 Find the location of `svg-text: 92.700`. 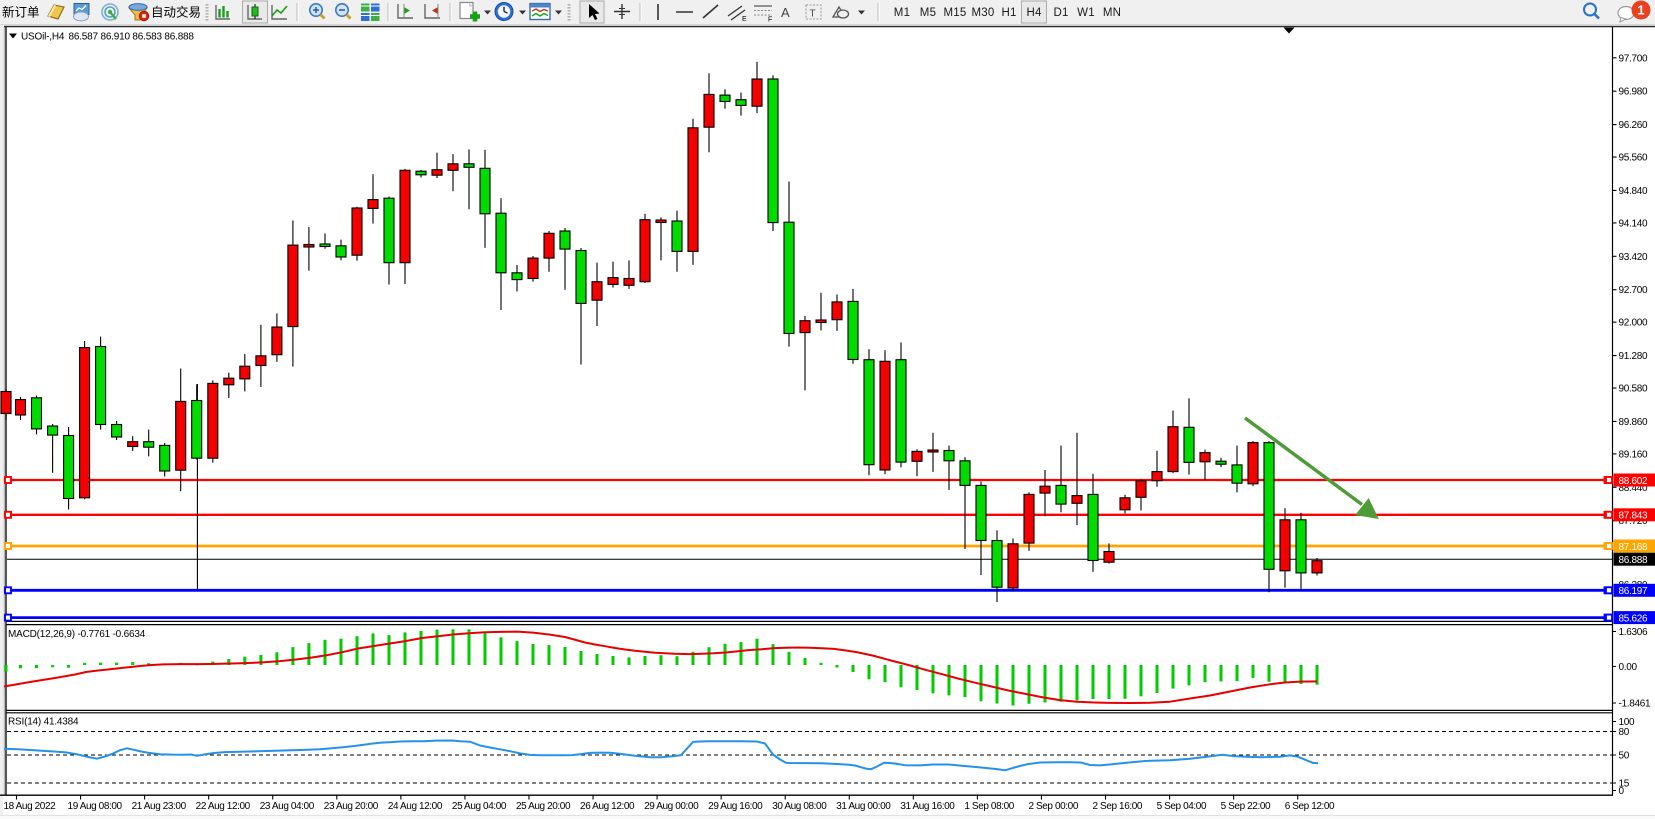

svg-text: 92.700 is located at coordinates (1634, 290).